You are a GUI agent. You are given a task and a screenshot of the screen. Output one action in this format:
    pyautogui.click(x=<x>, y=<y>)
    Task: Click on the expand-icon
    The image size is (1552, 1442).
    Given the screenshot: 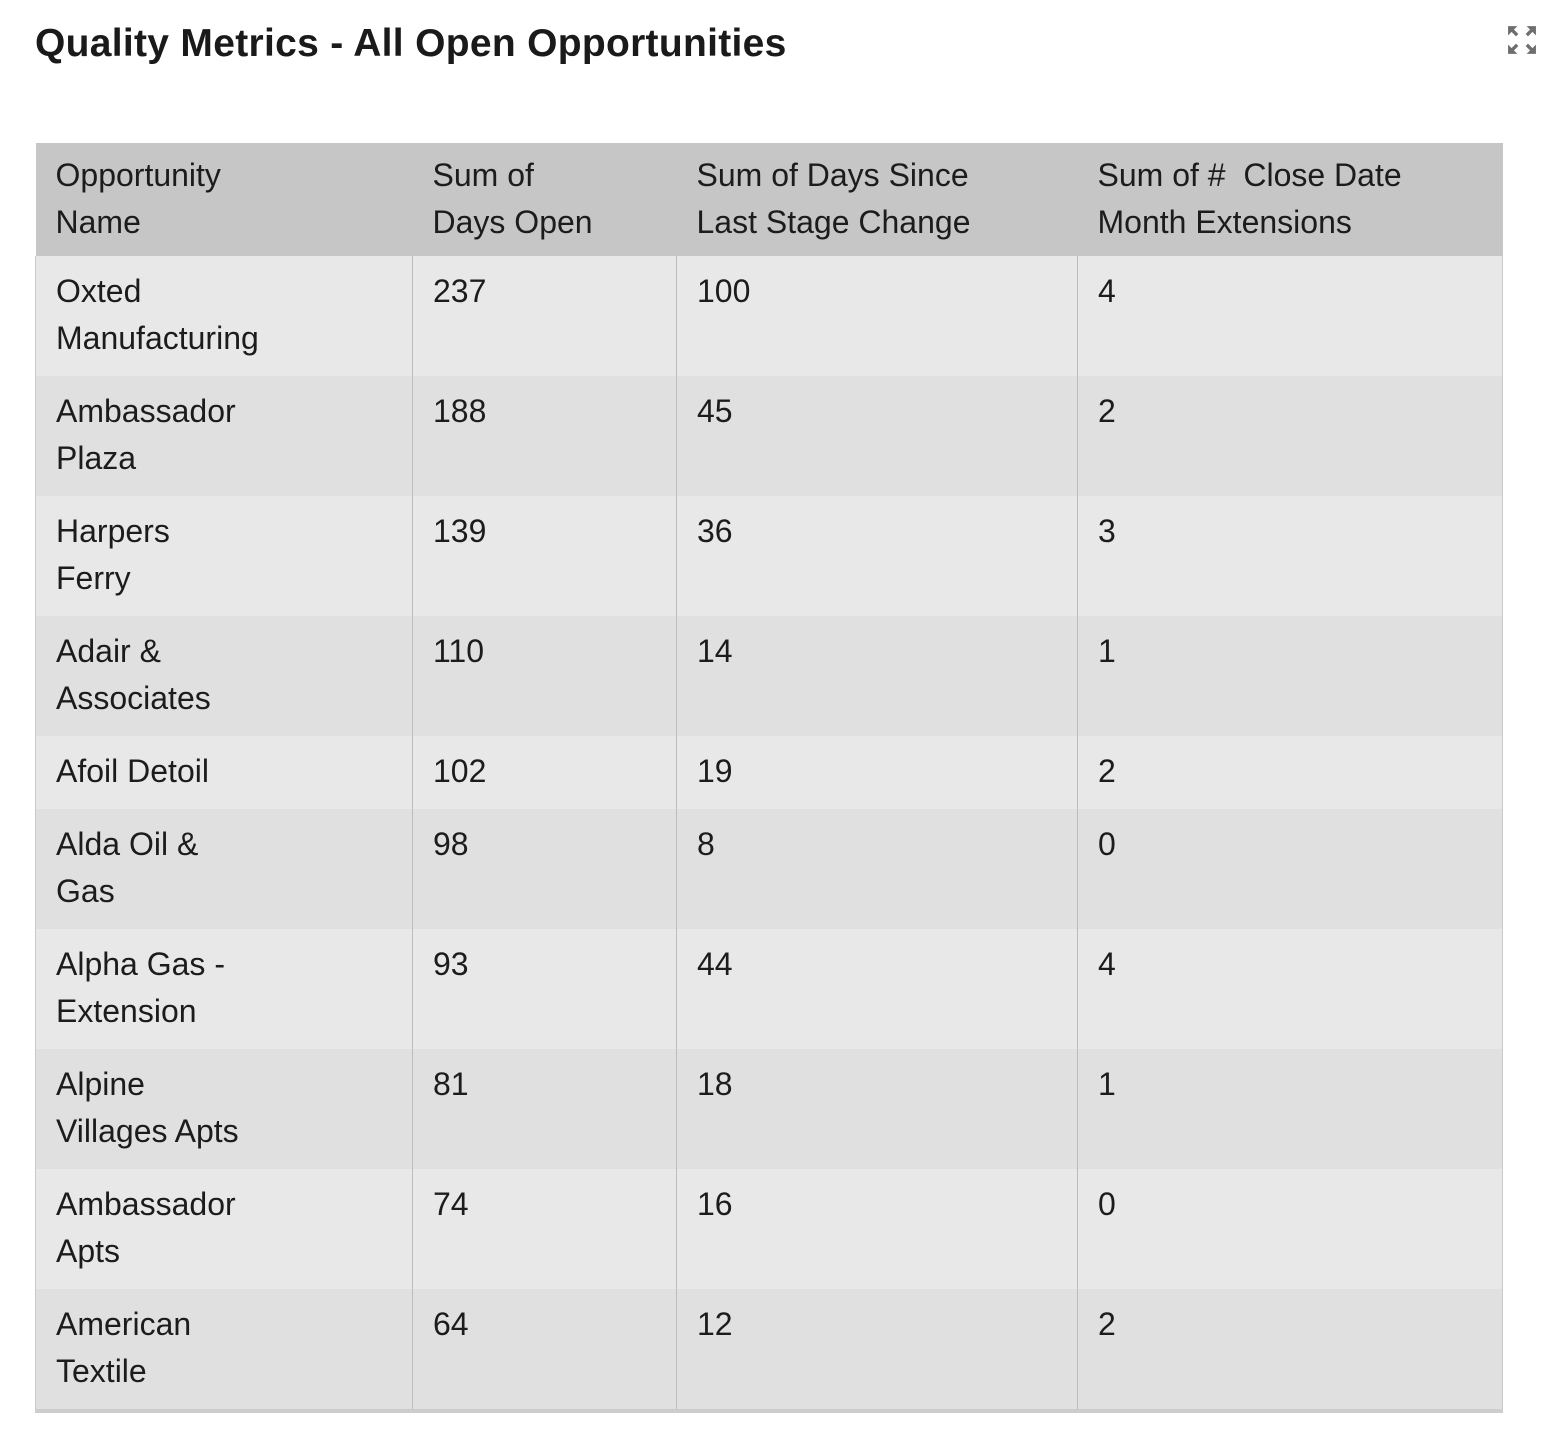 What is the action you would take?
    pyautogui.click(x=1522, y=40)
    